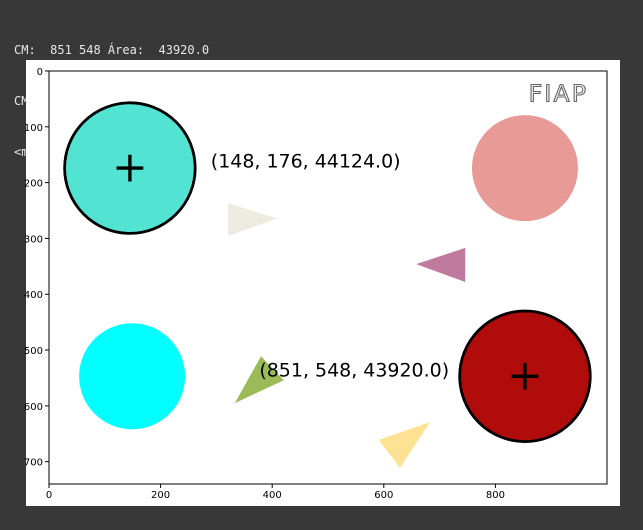 The image size is (643, 530). I want to click on logo: FIAP, so click(558, 93).